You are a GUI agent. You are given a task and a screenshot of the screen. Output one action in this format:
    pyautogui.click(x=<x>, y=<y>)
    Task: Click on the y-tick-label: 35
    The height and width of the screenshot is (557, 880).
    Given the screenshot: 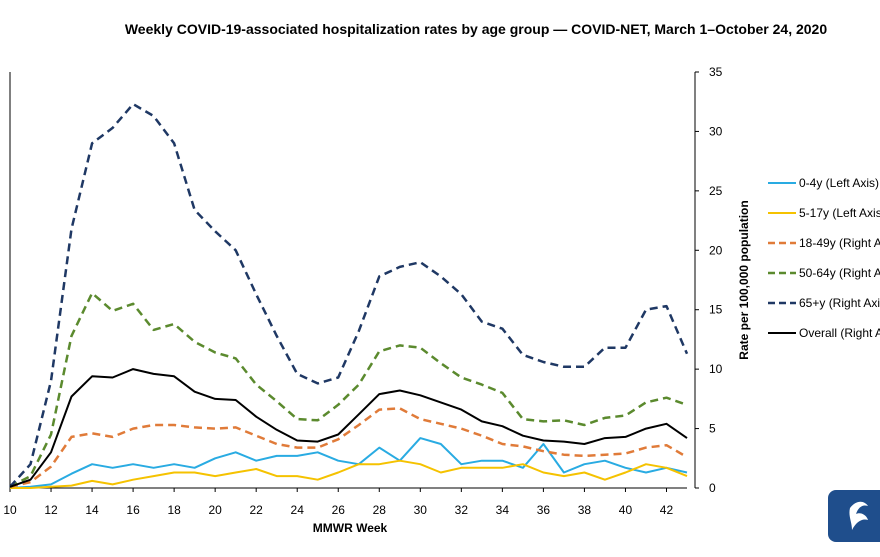 What is the action you would take?
    pyautogui.click(x=716, y=72)
    